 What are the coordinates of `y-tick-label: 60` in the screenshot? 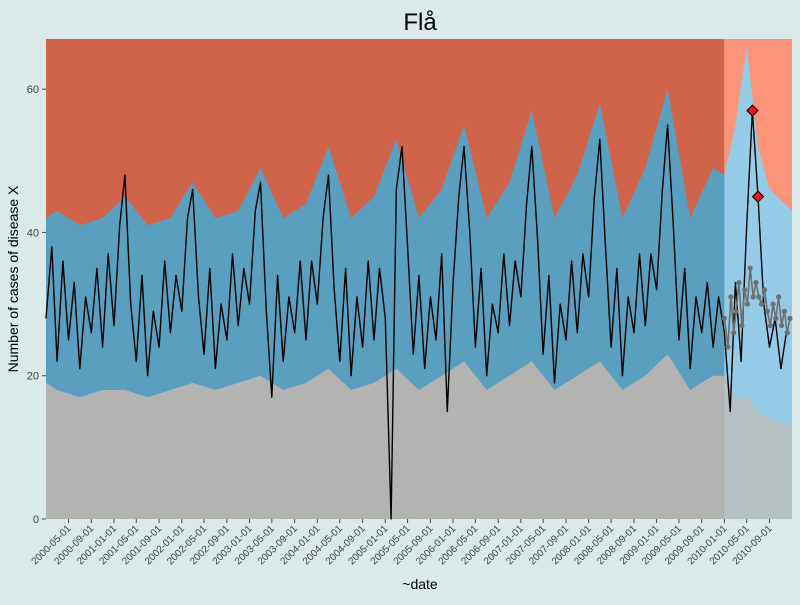 It's located at (33, 90).